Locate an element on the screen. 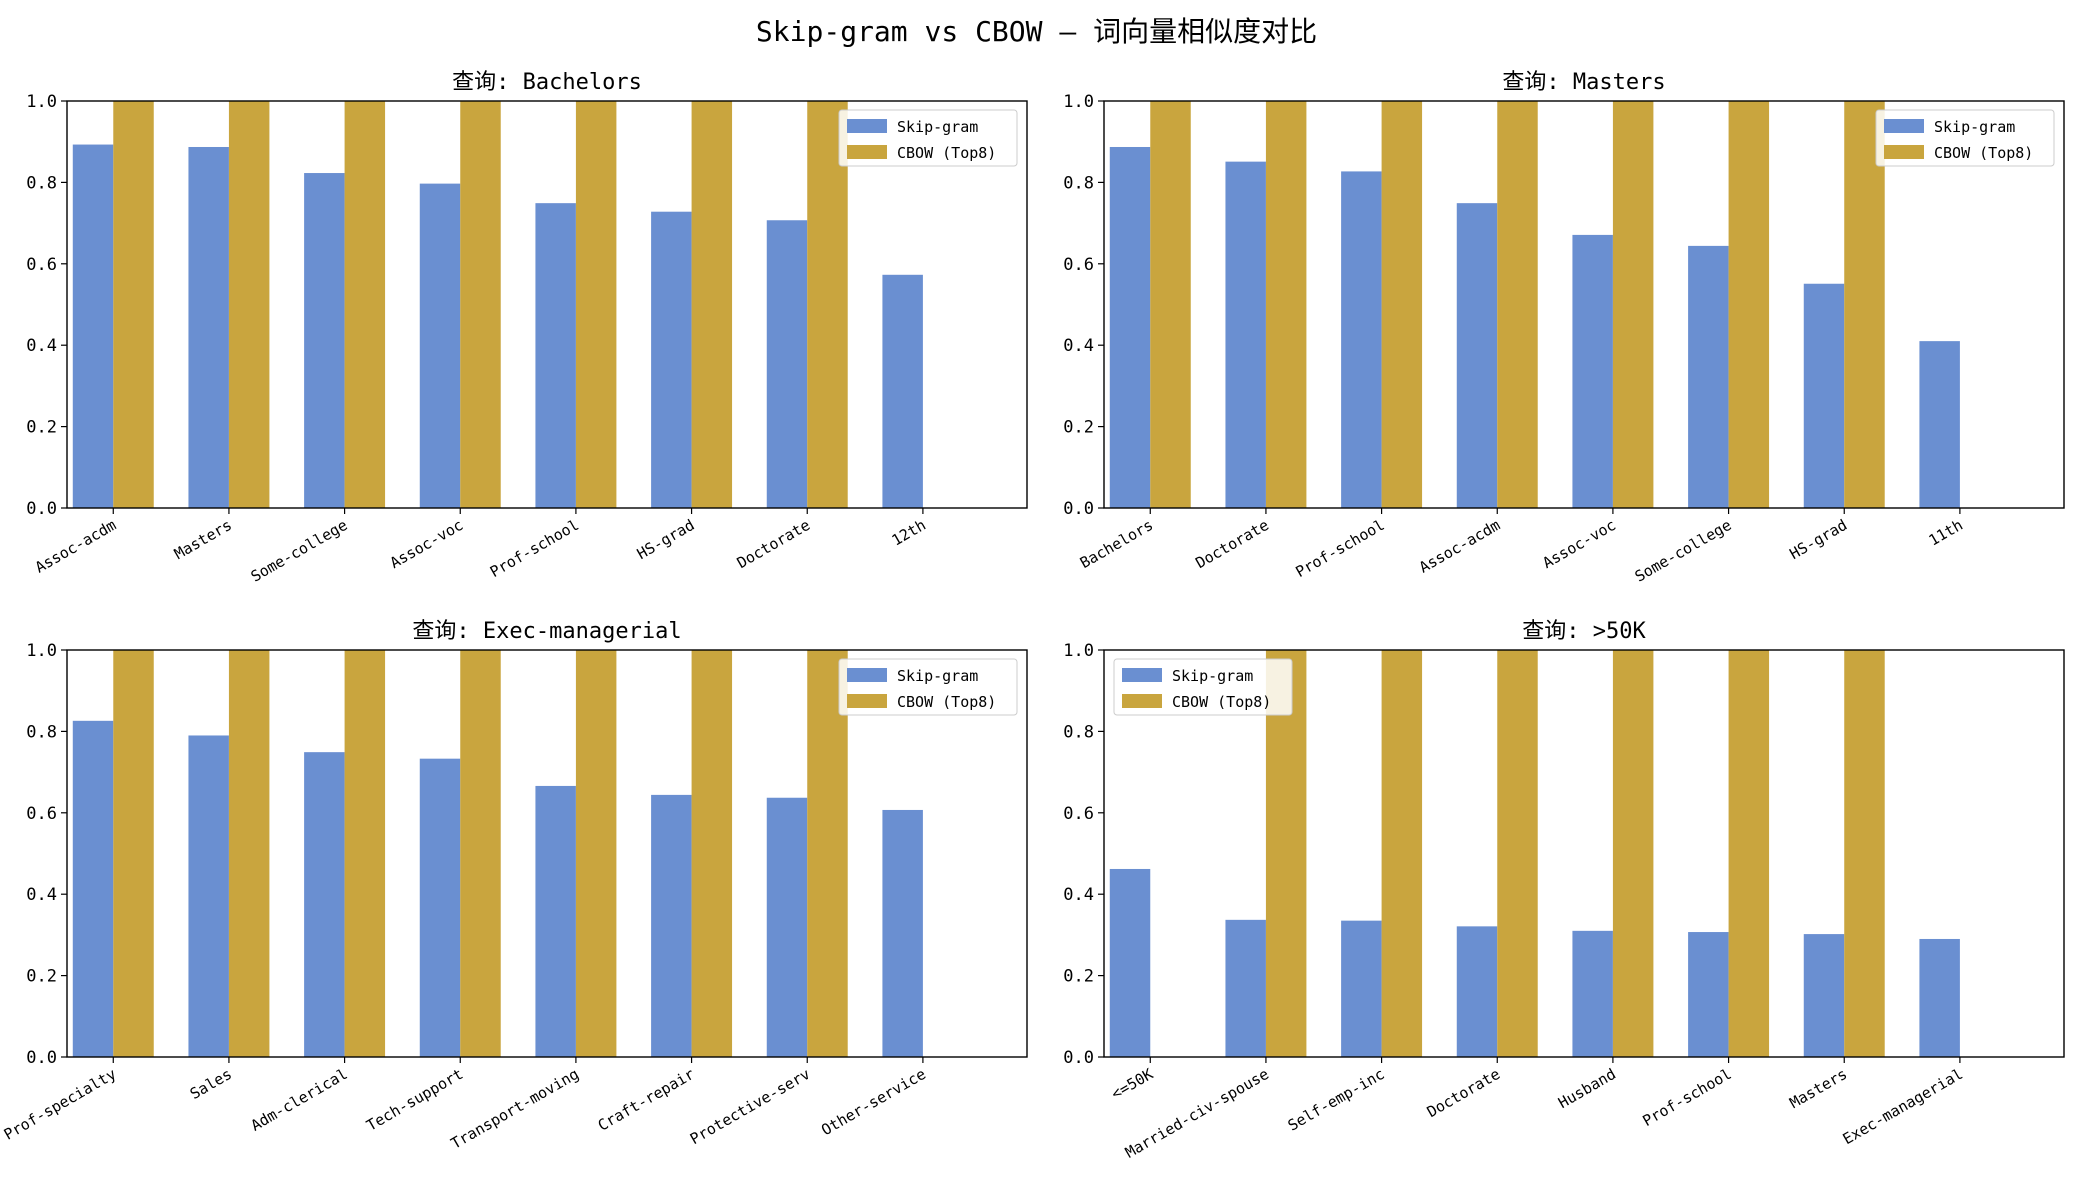  bar-cbow-adm-clerical is located at coordinates (365, 853).